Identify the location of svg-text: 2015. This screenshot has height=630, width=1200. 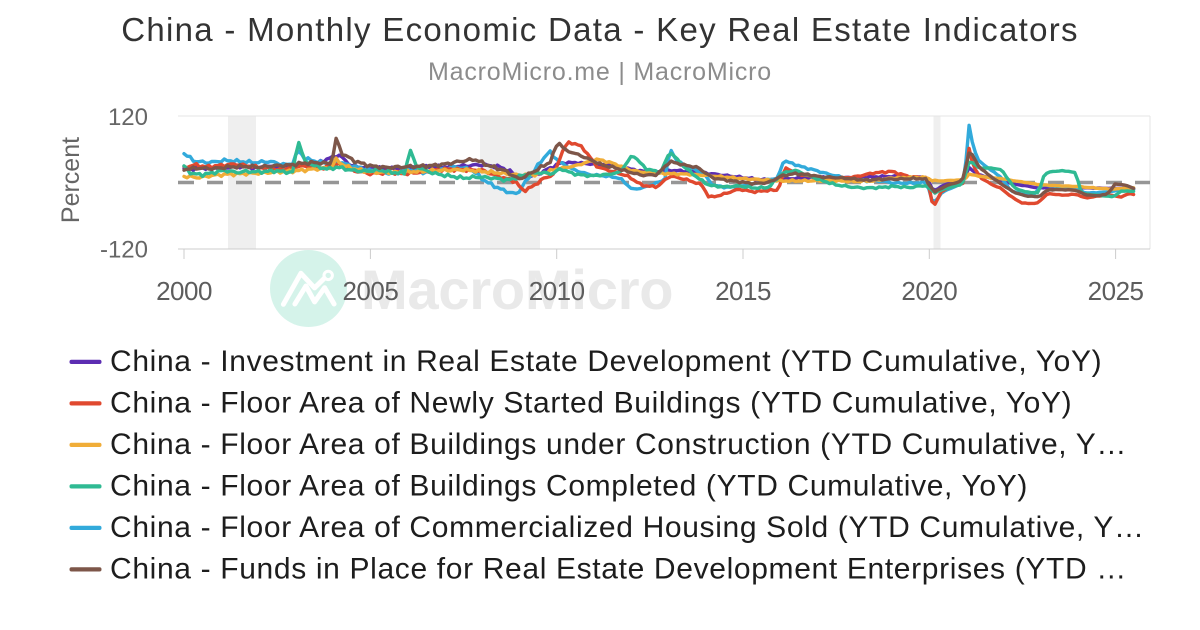
(743, 291).